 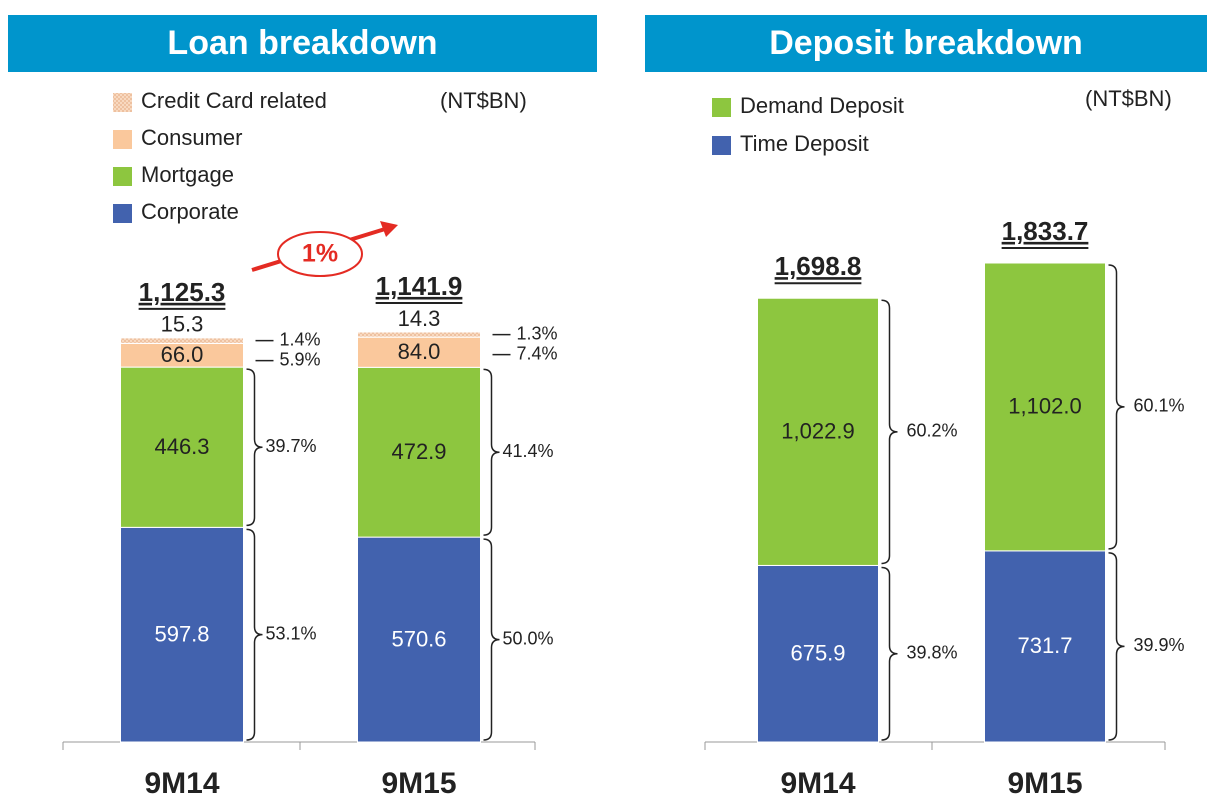 What do you see at coordinates (804, 143) in the screenshot?
I see `legend-label: Time Deposit` at bounding box center [804, 143].